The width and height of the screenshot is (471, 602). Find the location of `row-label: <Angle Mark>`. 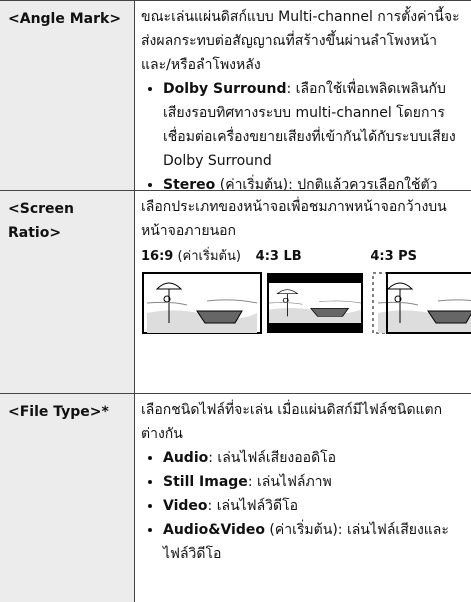

row-label: <Angle Mark> is located at coordinates (67, 95).